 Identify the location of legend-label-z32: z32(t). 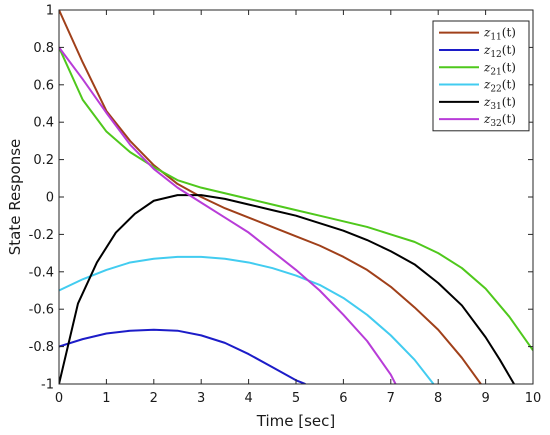
(499, 120).